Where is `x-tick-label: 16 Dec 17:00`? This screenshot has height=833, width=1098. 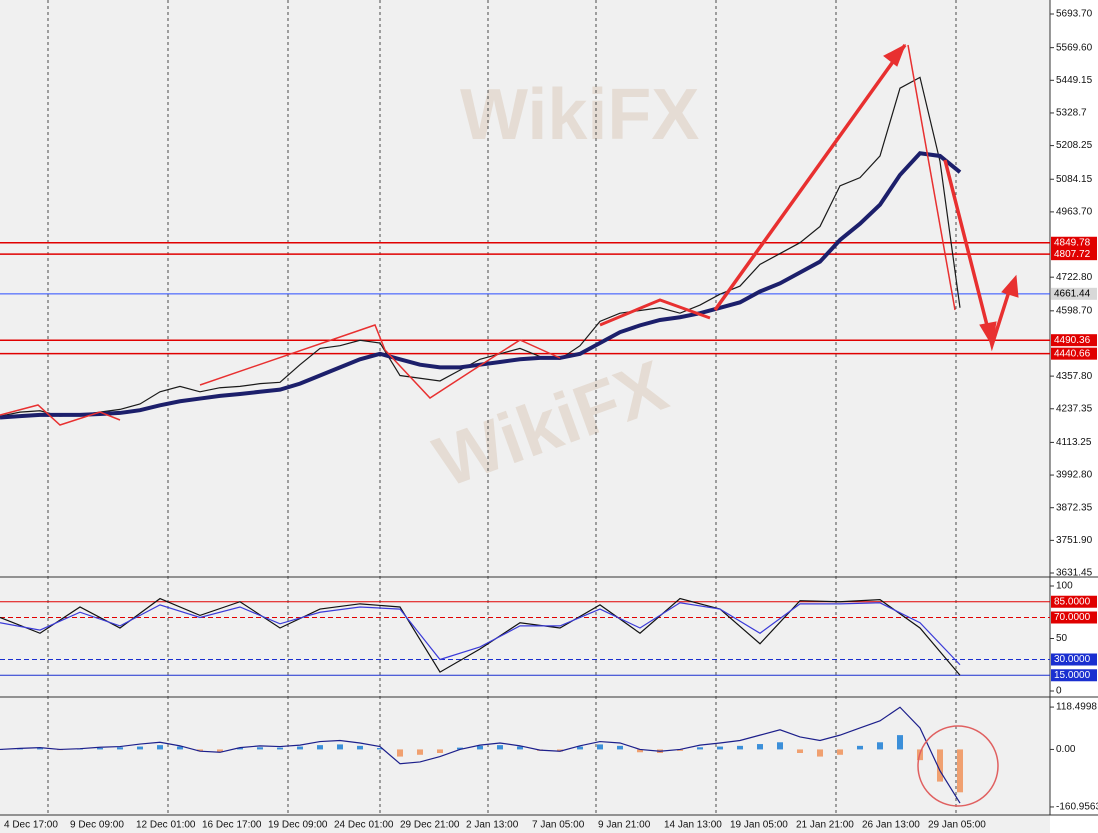 x-tick-label: 16 Dec 17:00 is located at coordinates (232, 825).